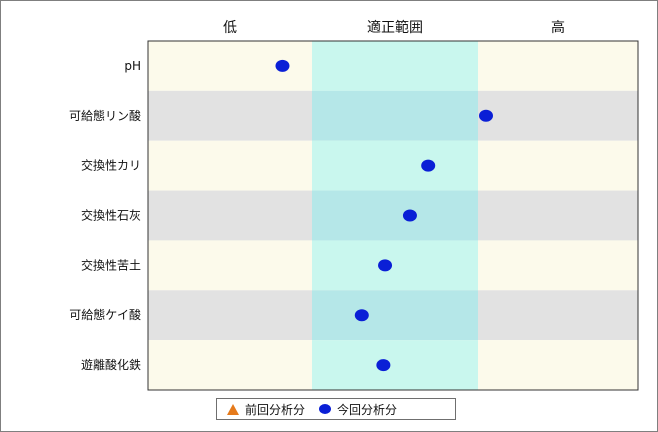 The height and width of the screenshot is (432, 658). Describe the element at coordinates (111, 264) in the screenshot. I see `category-label: 交換性苦土` at that location.